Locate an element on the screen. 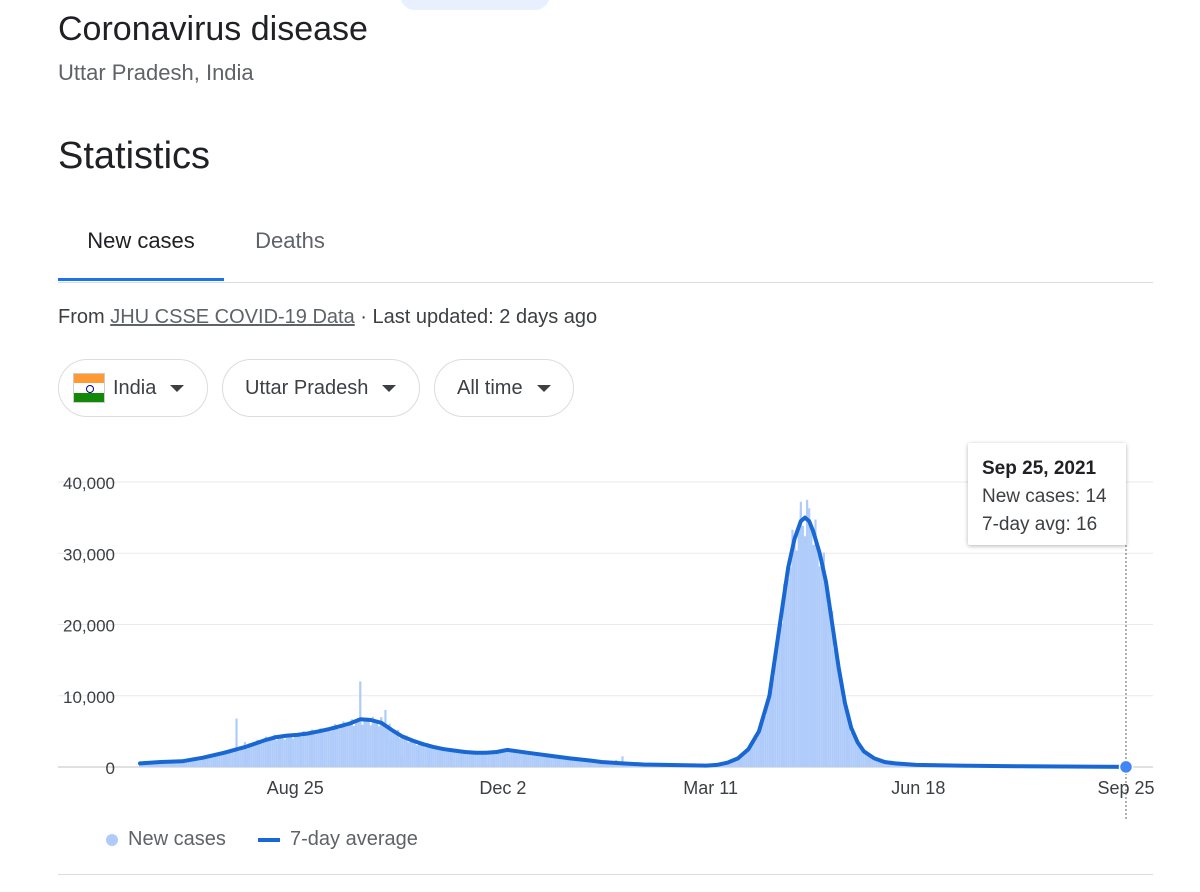 The width and height of the screenshot is (1200, 892). legend-new-cases: New cases is located at coordinates (166, 839).